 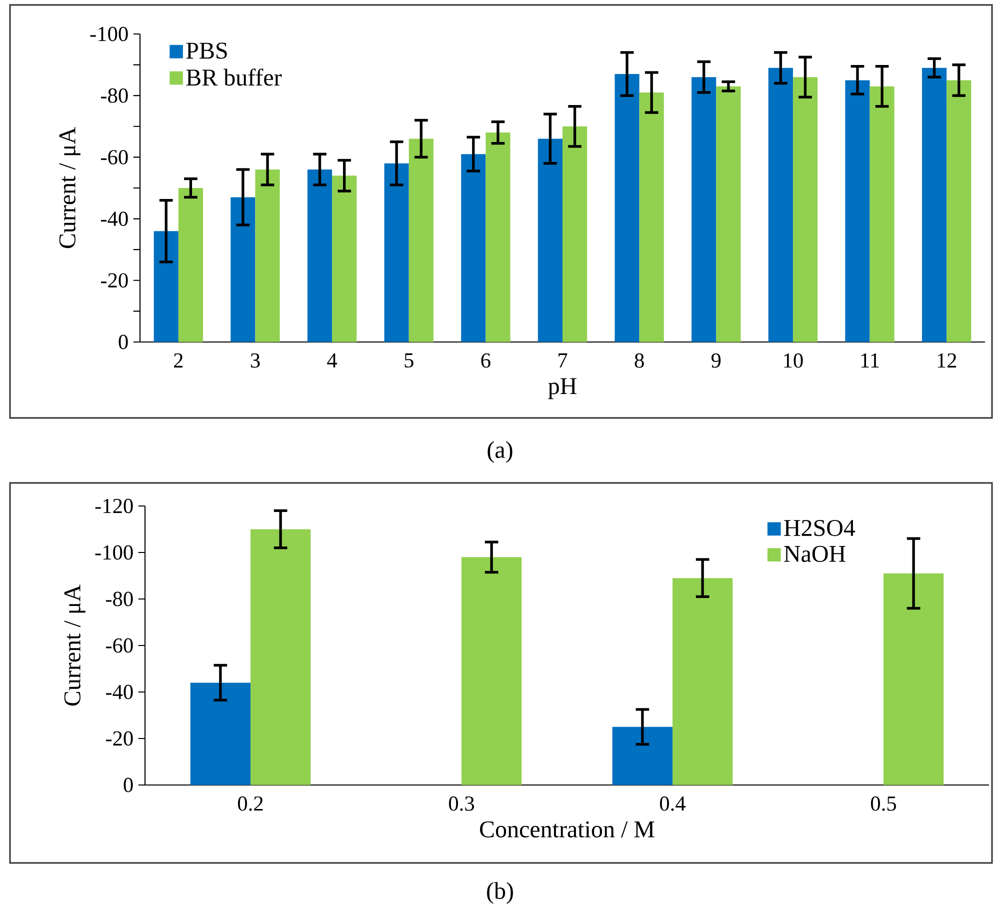 What do you see at coordinates (500, 893) in the screenshot?
I see `text: (b)` at bounding box center [500, 893].